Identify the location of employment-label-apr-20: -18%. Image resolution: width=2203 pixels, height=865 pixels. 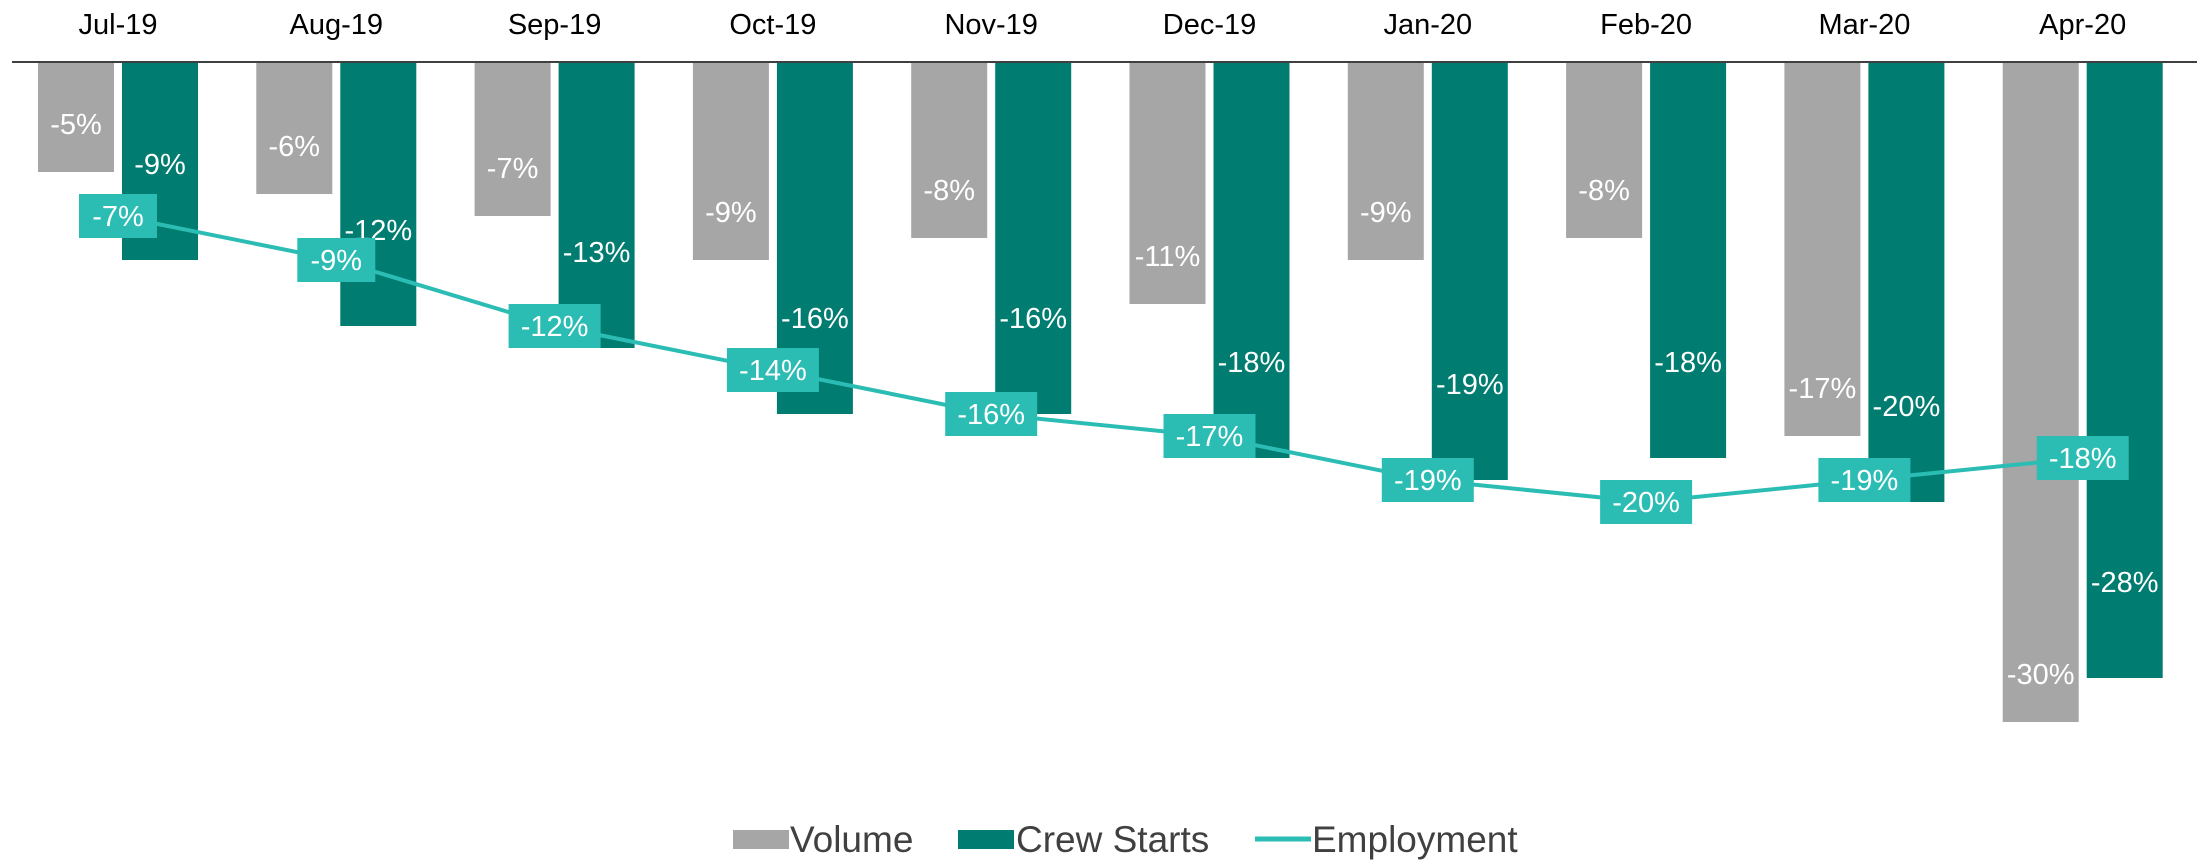
(2083, 459).